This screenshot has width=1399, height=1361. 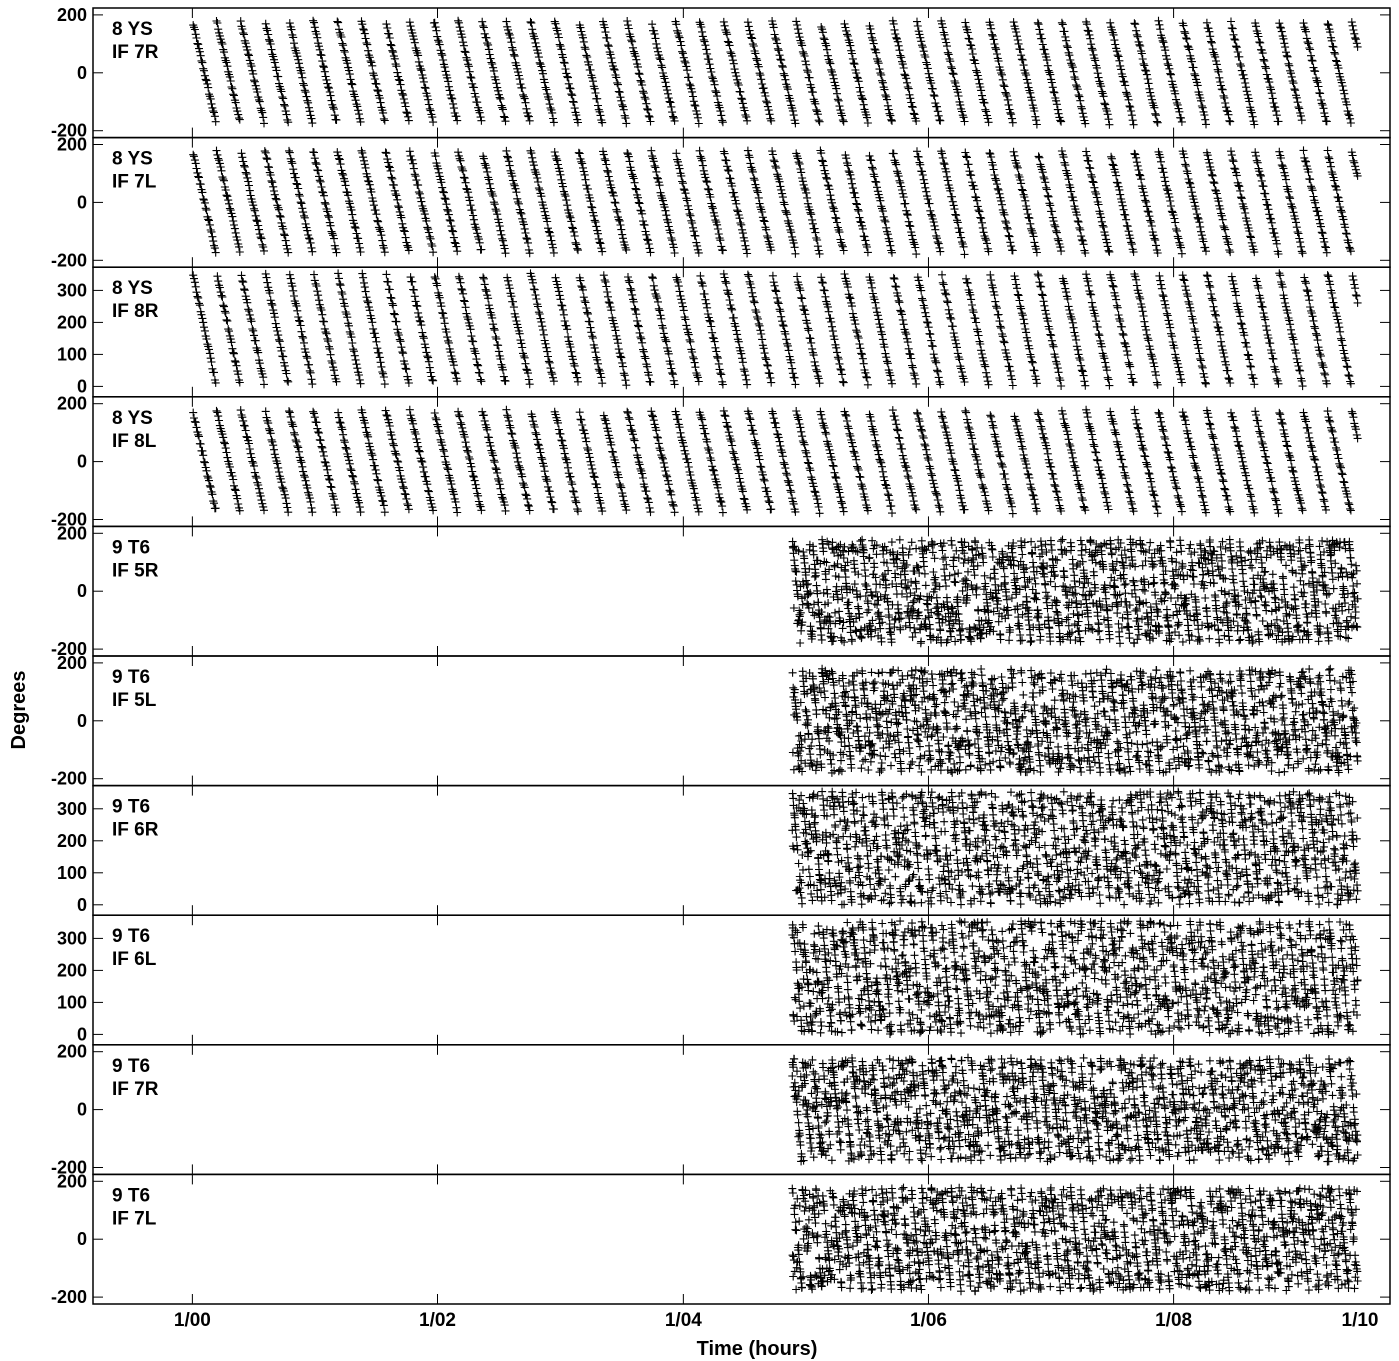 I want to click on x-tick-label: 1/04, so click(x=683, y=1320).